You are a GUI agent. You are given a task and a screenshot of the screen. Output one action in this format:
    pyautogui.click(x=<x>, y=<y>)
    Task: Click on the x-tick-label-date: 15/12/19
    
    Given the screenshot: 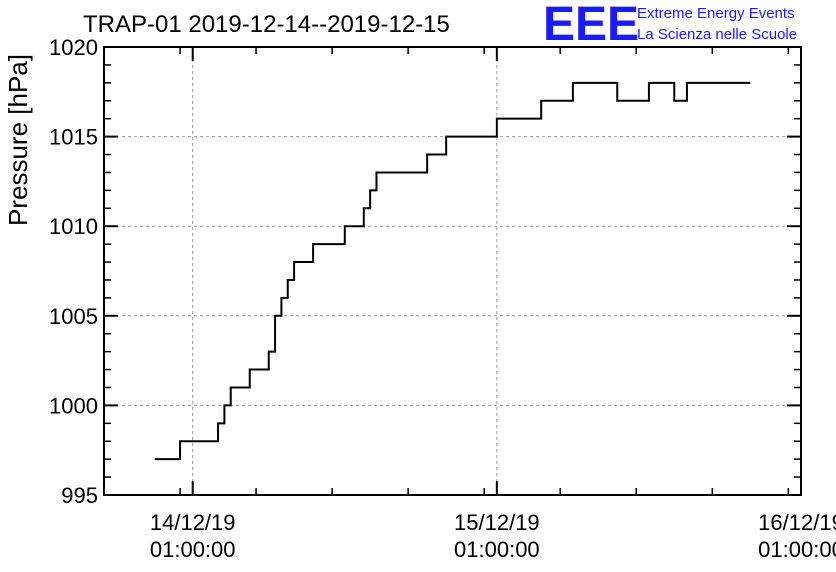 What is the action you would take?
    pyautogui.click(x=497, y=522)
    